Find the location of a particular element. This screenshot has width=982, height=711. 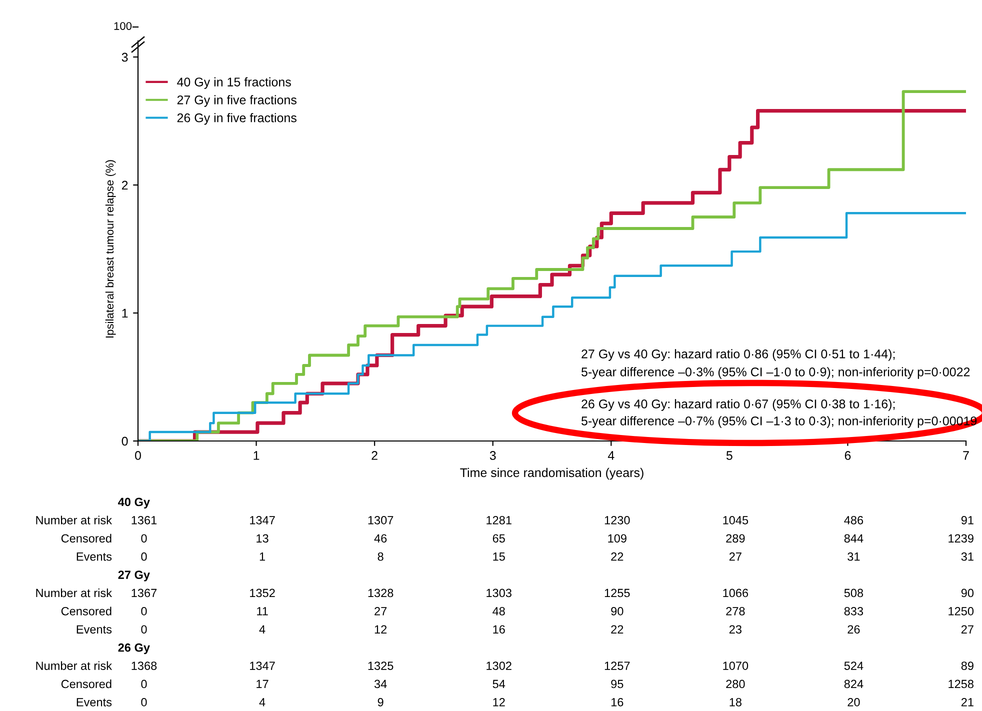

text: 1 is located at coordinates (262, 556).